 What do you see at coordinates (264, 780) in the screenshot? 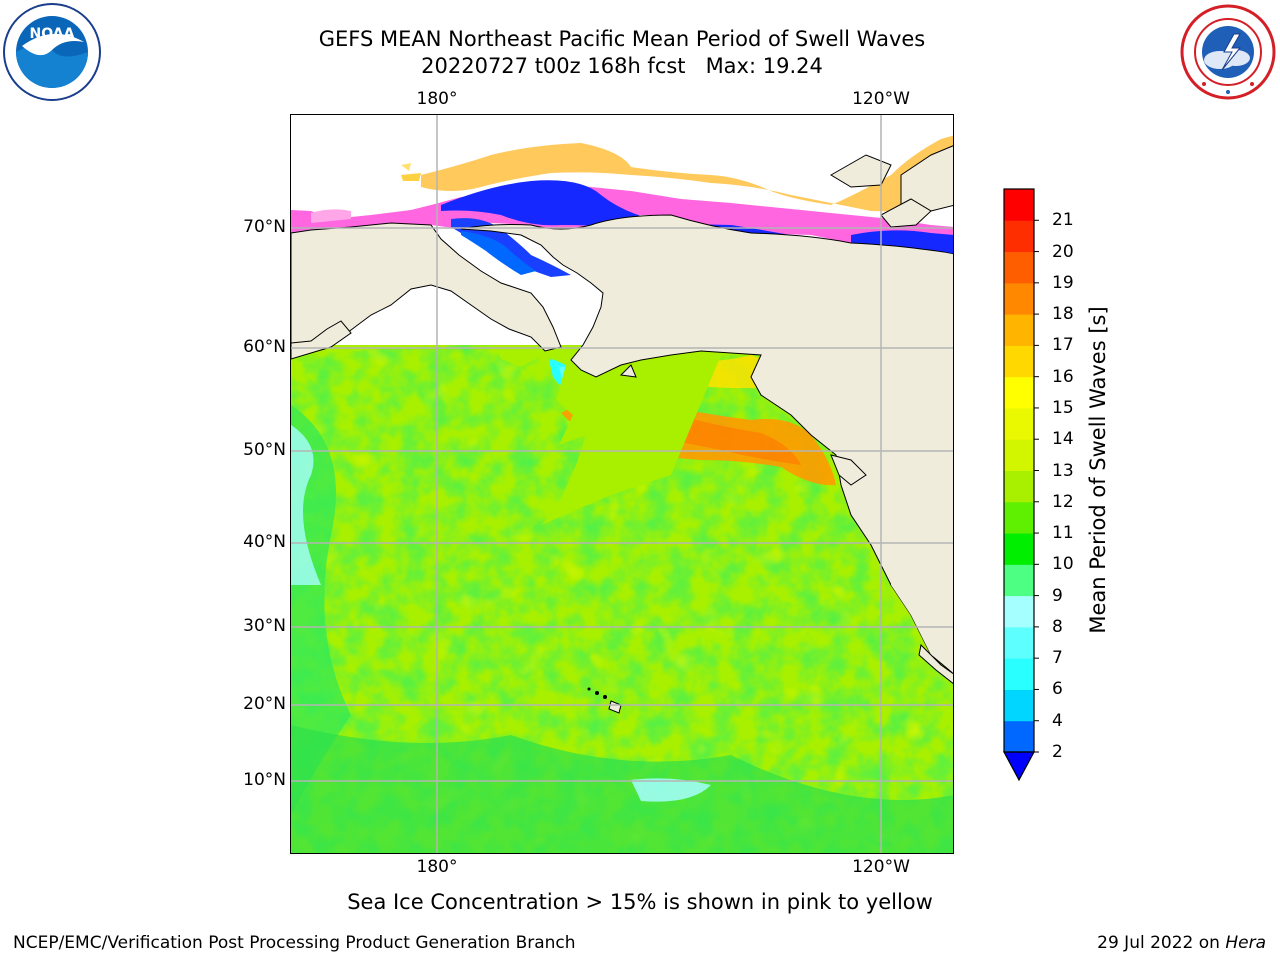
I see `lat-tick-10n: 10°N` at bounding box center [264, 780].